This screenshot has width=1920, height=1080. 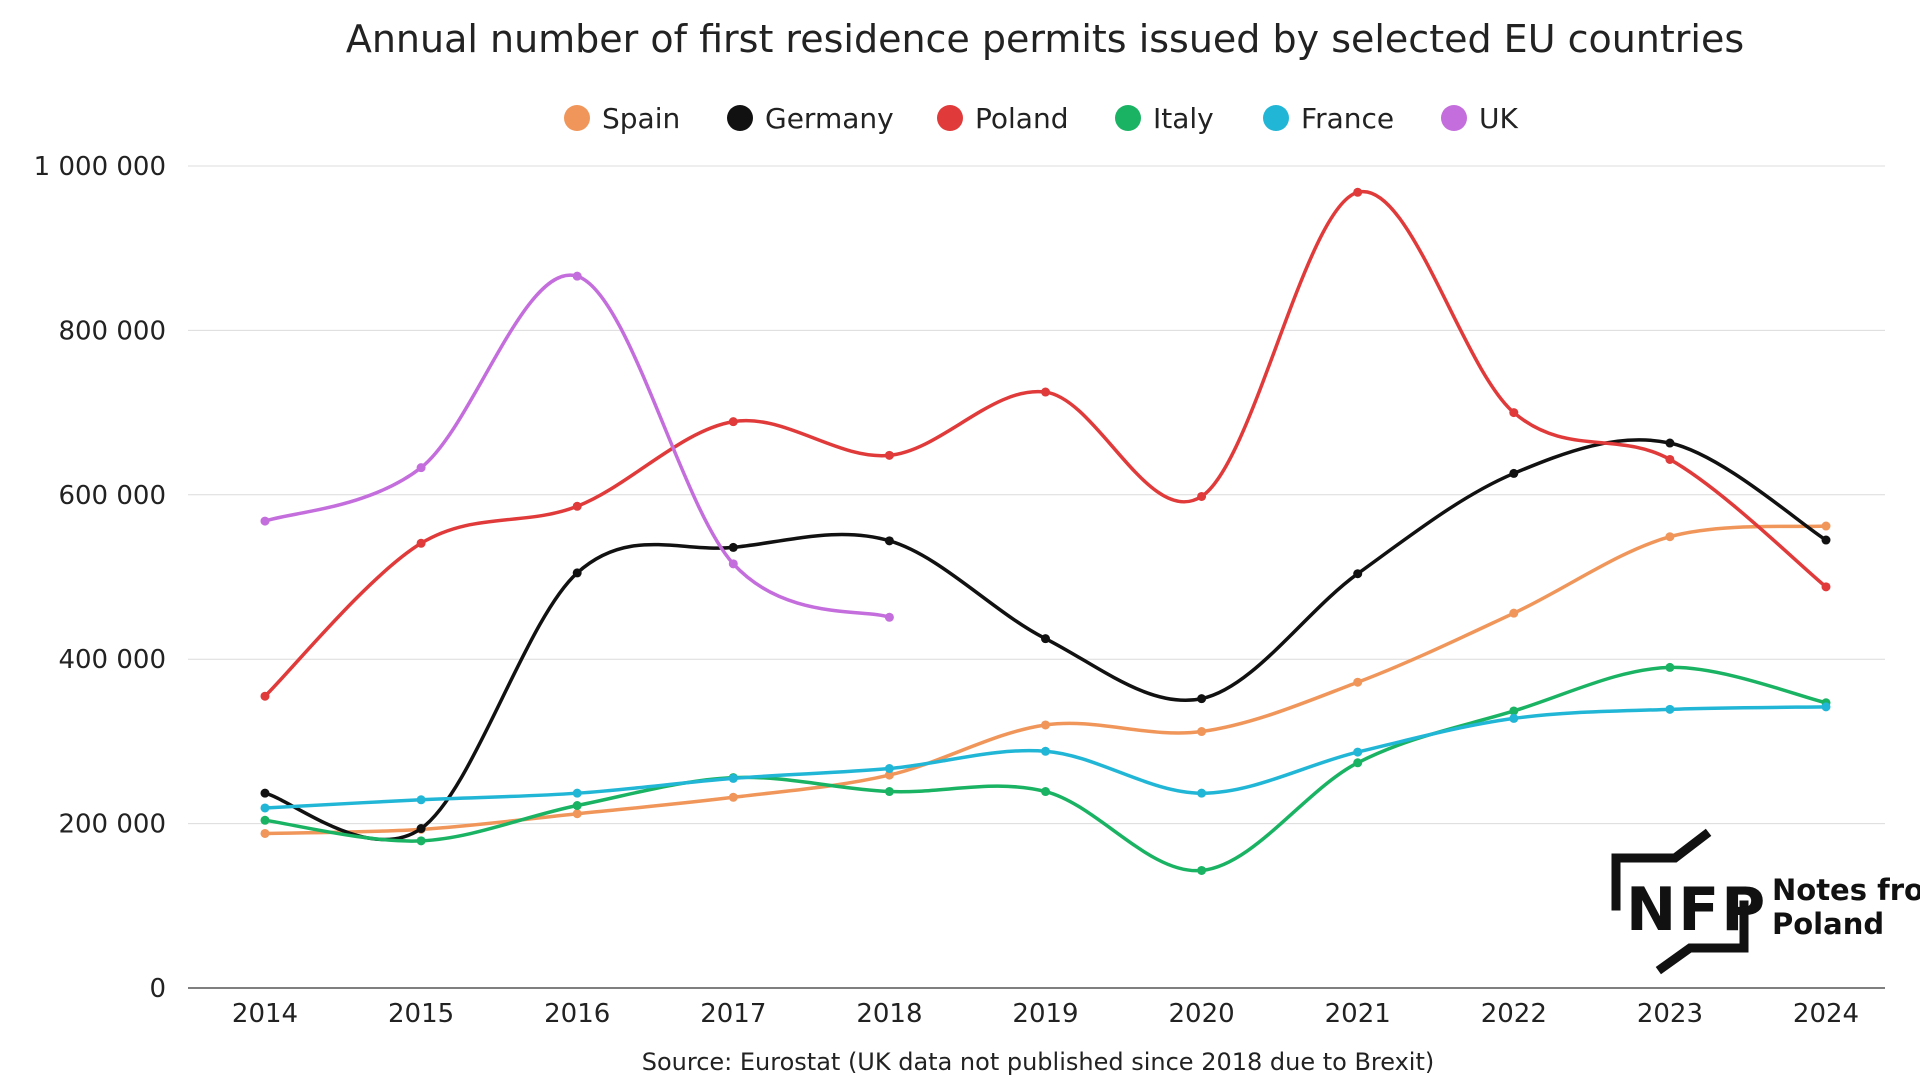 What do you see at coordinates (577, 1014) in the screenshot?
I see `x-tick-label: 2016` at bounding box center [577, 1014].